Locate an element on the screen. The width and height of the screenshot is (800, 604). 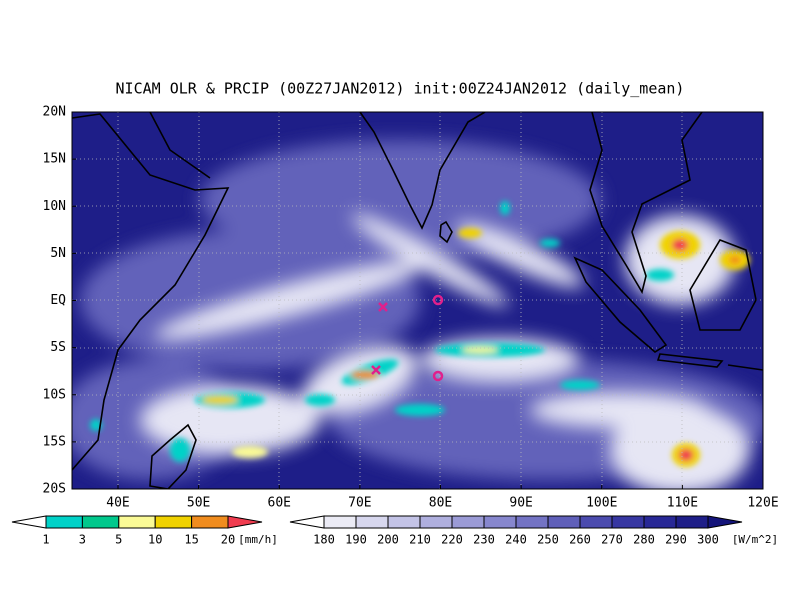
lon-label: 70E is located at coordinates (359, 503).